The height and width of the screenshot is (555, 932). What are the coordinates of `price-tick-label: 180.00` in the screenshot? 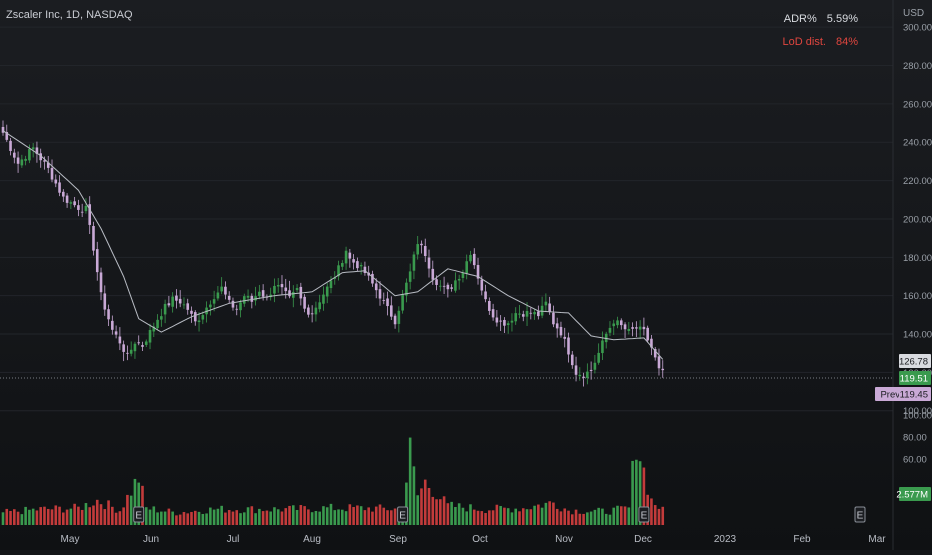 It's located at (917, 258).